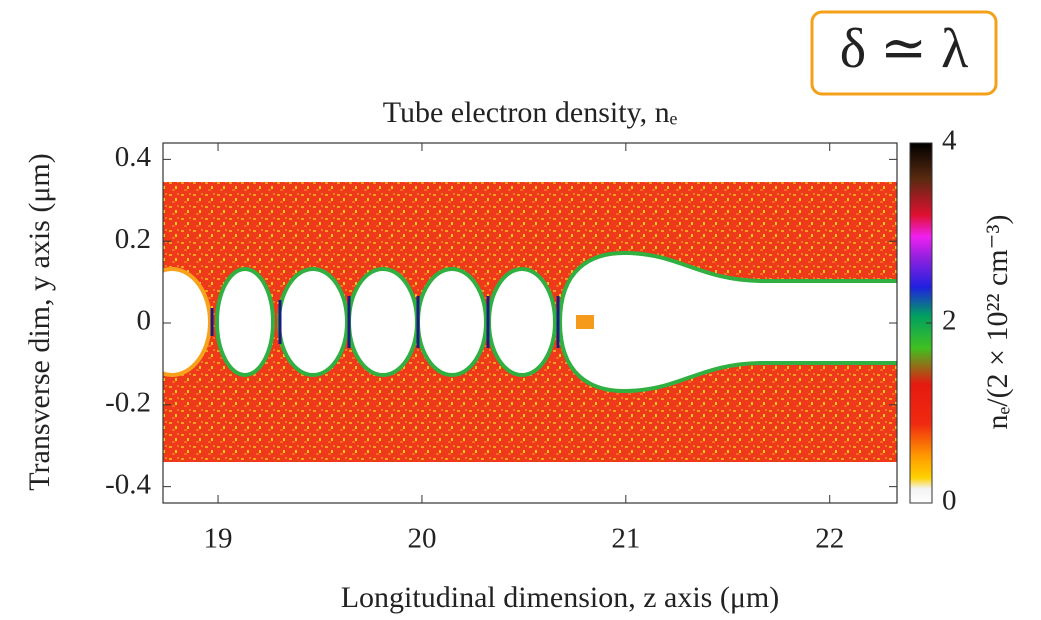 This screenshot has width=1041, height=620. I want to click on y-axis-label: Transverse dim, y axis (μm), so click(39, 321).